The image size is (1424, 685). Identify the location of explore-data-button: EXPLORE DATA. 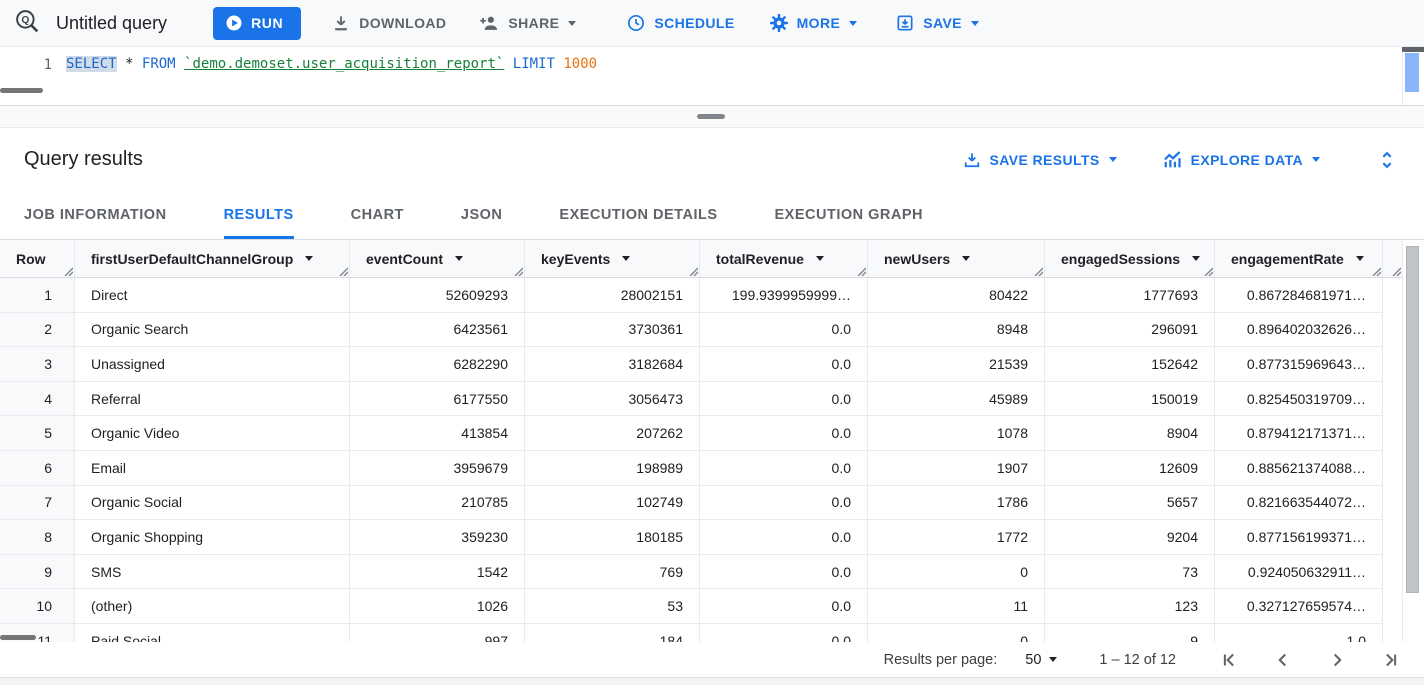
(1240, 160).